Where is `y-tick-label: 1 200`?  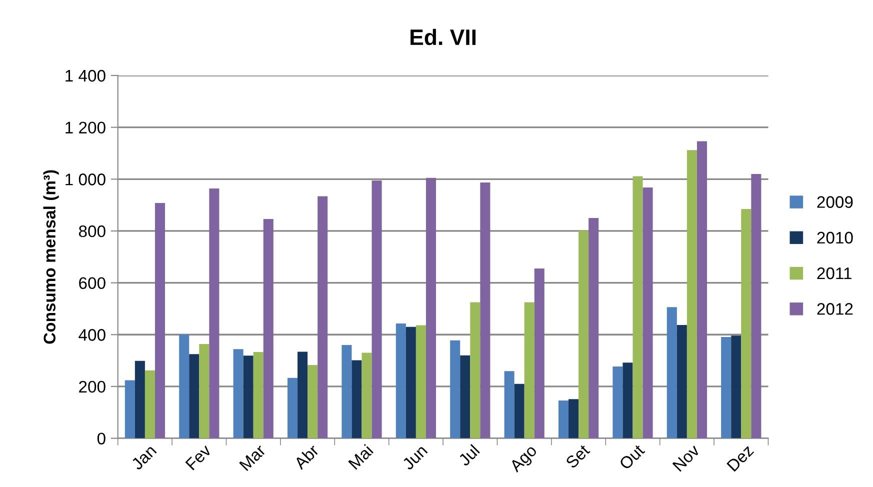 y-tick-label: 1 200 is located at coordinates (86, 128).